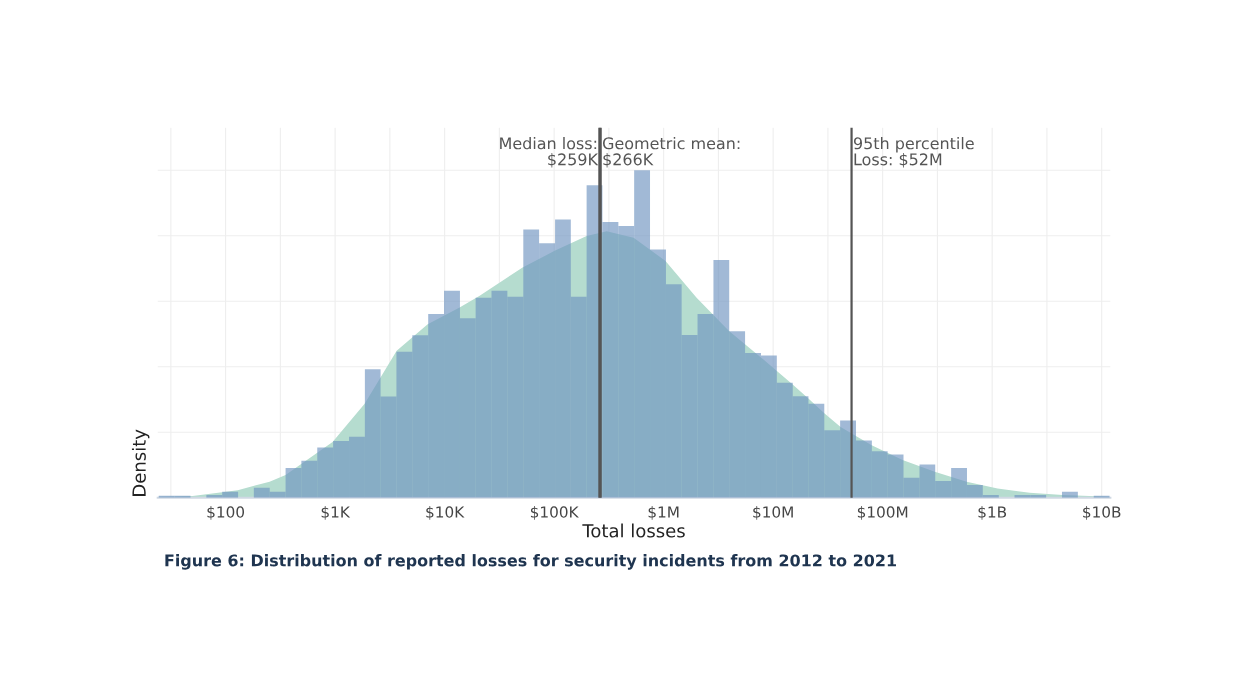  What do you see at coordinates (554, 513) in the screenshot?
I see `x-tick-label: $100K` at bounding box center [554, 513].